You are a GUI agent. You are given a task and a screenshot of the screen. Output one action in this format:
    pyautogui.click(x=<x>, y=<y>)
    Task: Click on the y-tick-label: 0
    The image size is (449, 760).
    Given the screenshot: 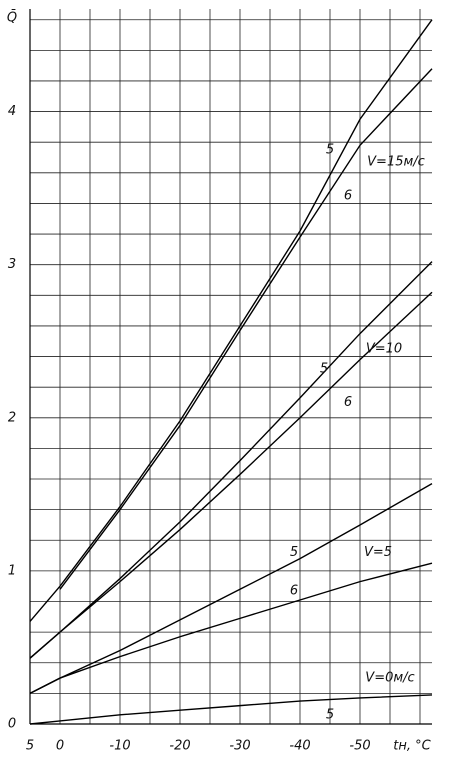 What is the action you would take?
    pyautogui.click(x=12, y=724)
    